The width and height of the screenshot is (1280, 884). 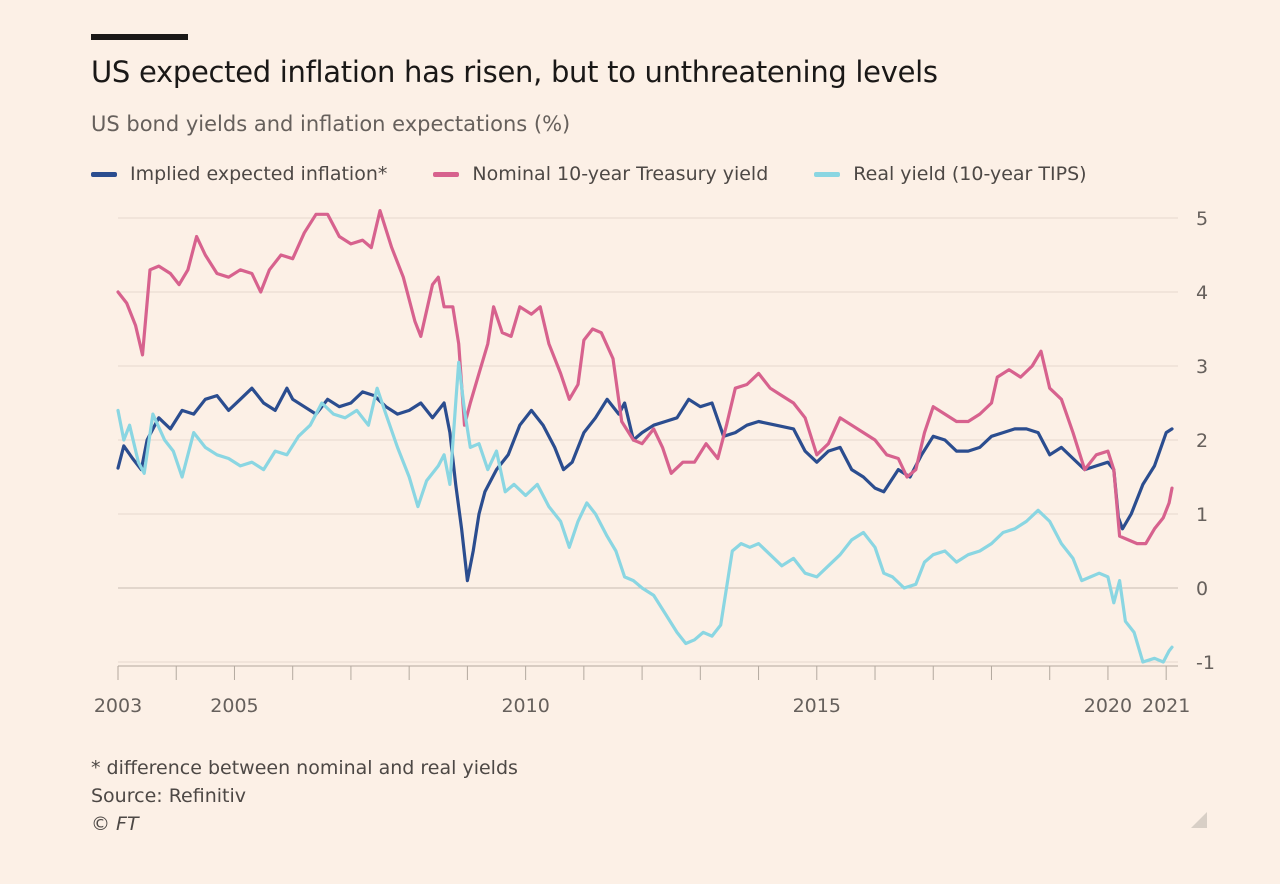 What do you see at coordinates (970, 174) in the screenshot?
I see `legend-label: Real yield (10-year TIPS)` at bounding box center [970, 174].